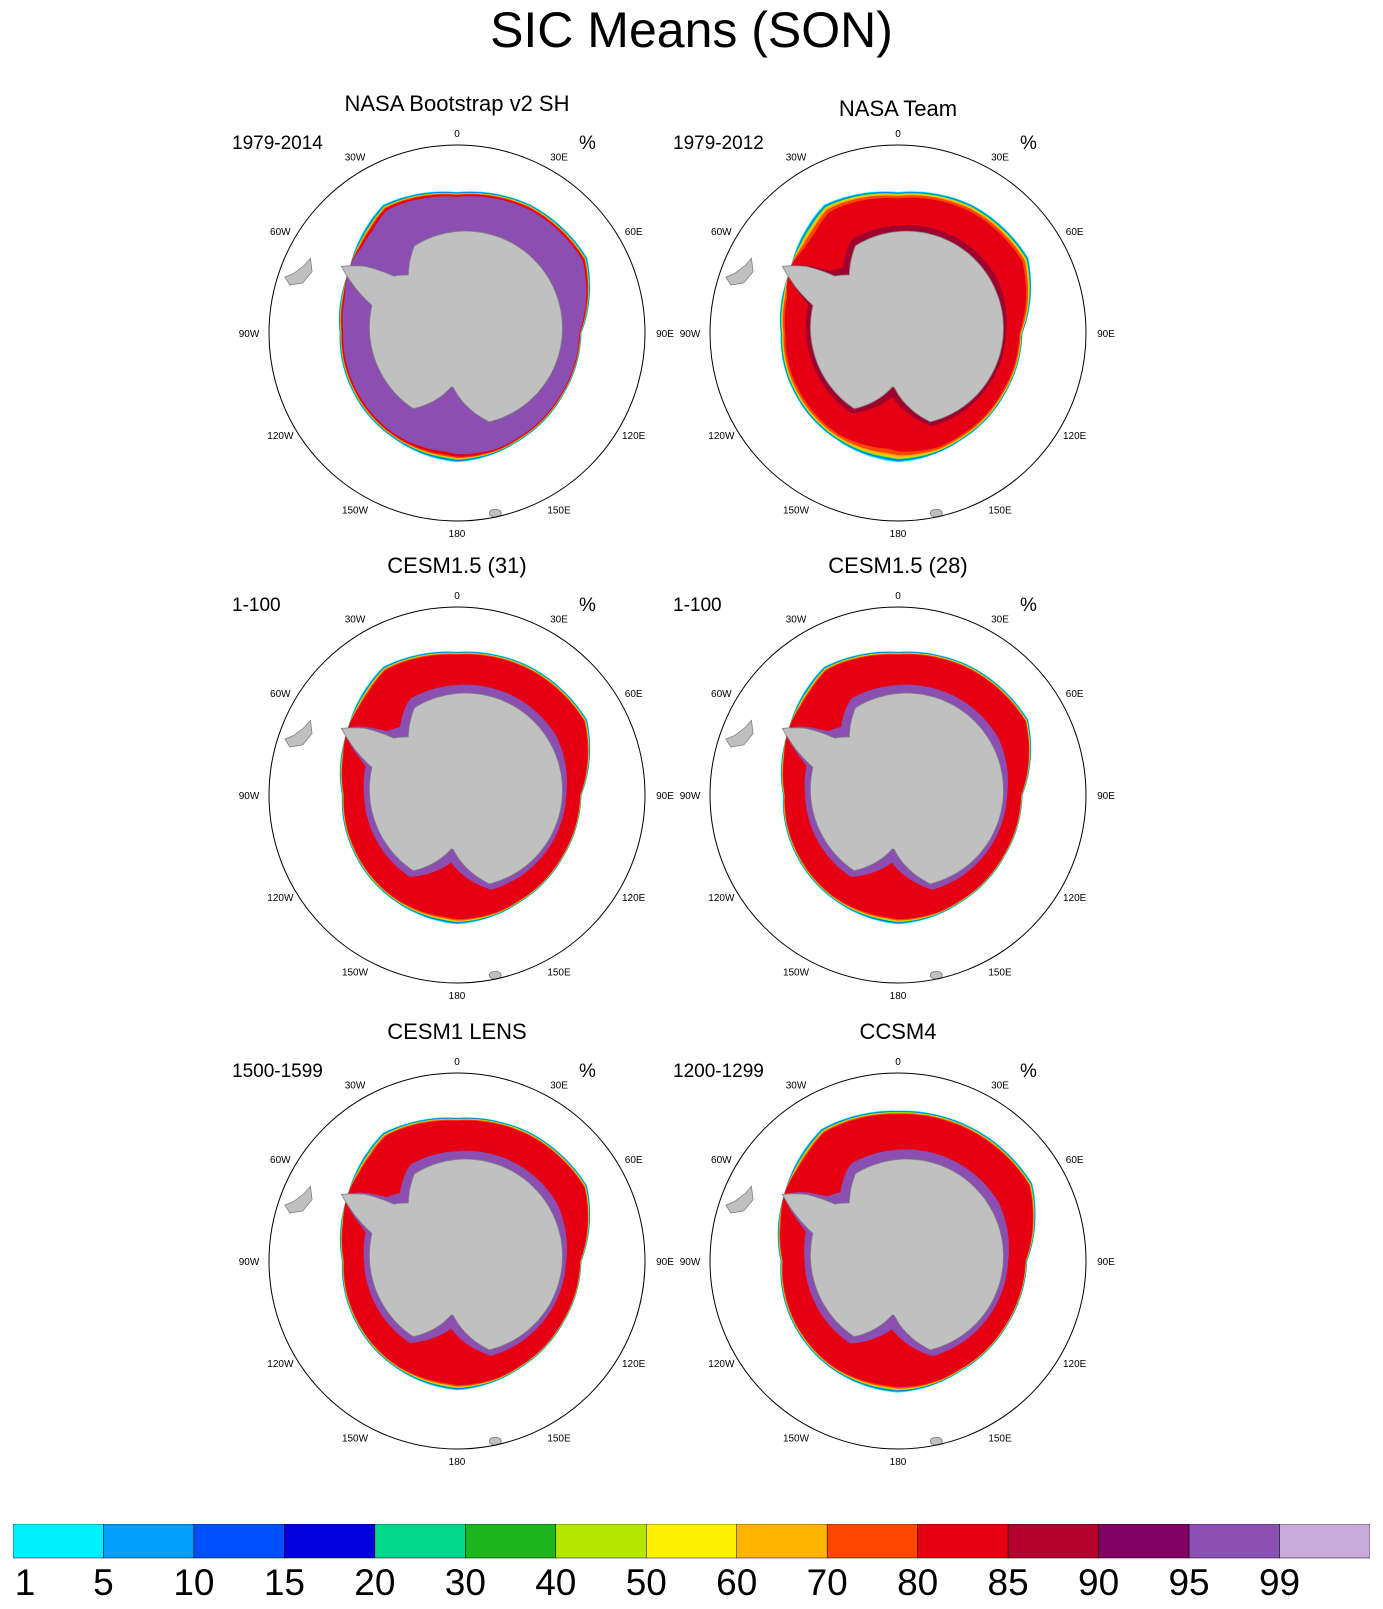  Describe the element at coordinates (718, 143) in the screenshot. I see `panel-period: 1979-2012` at that location.